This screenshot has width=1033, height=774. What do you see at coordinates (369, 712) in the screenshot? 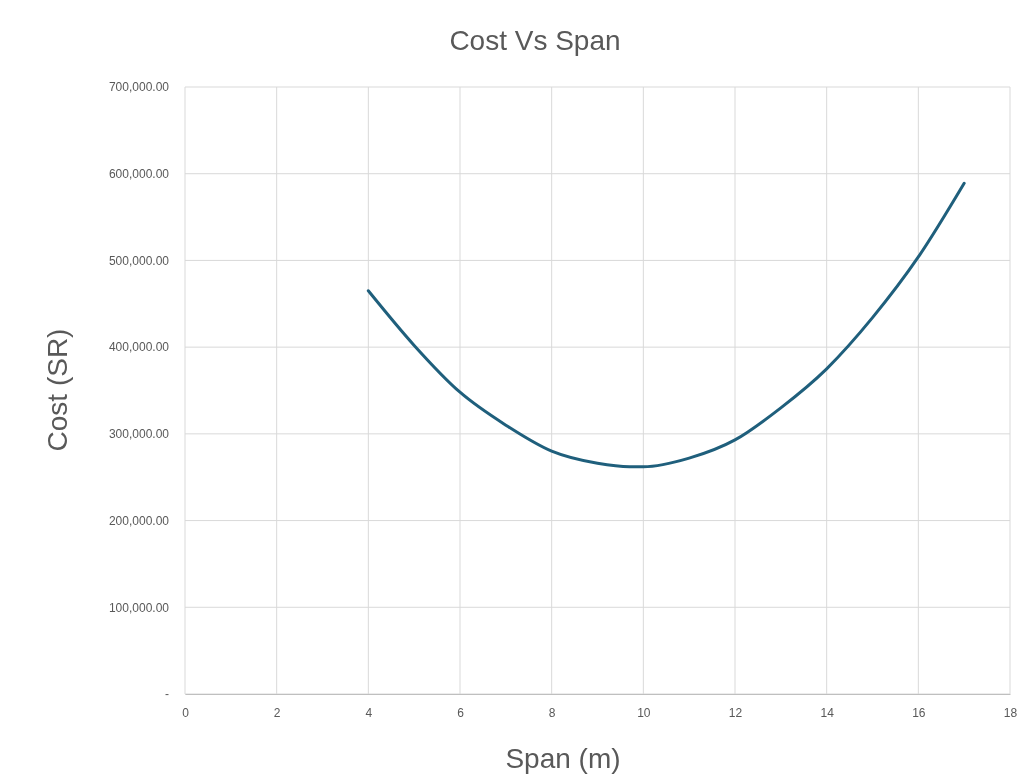
I see `x-tick-label: 4` at bounding box center [369, 712].